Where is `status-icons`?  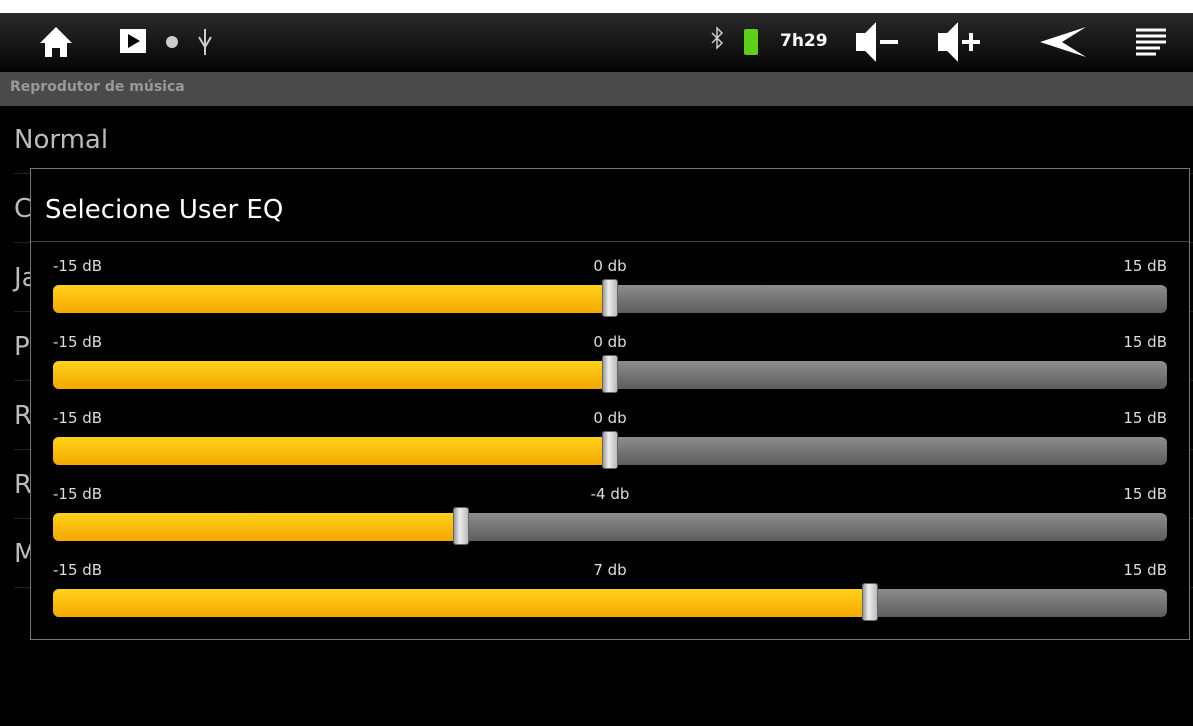
status-icons is located at coordinates (603, 42).